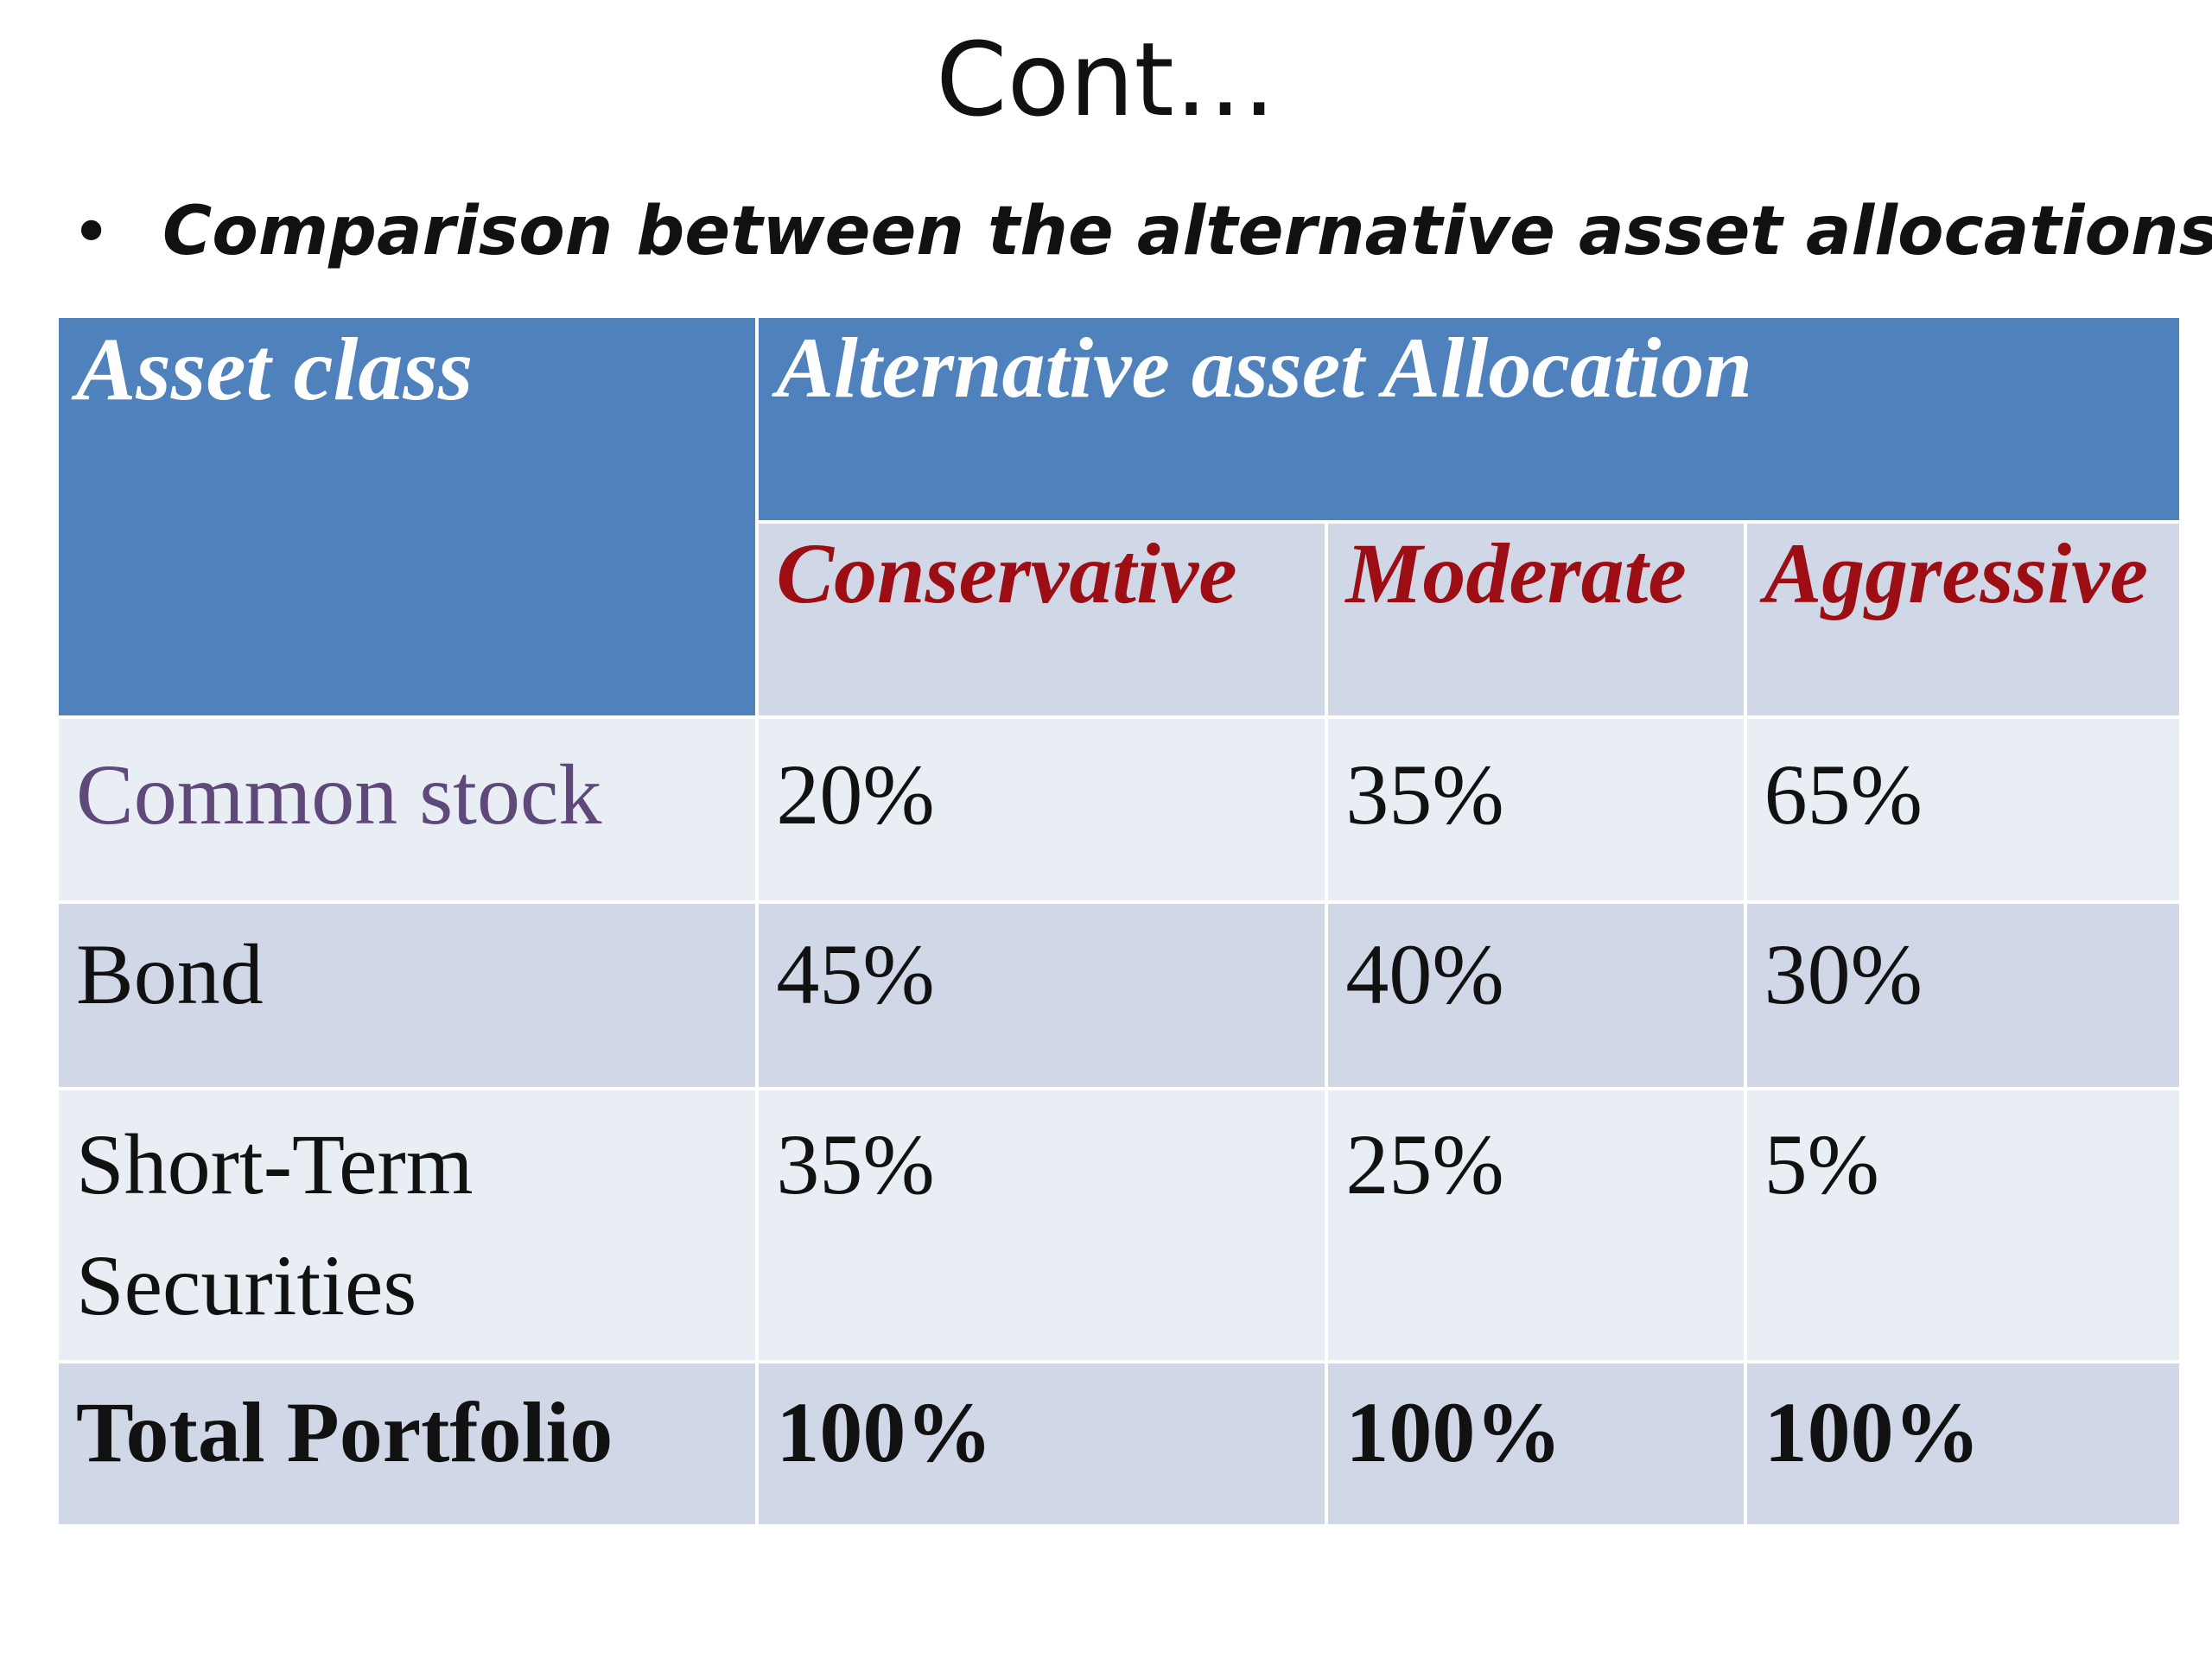 The image size is (2212, 1659). Describe the element at coordinates (407, 1444) in the screenshot. I see `row-label-total-portfolio: Total Portfolio` at that location.